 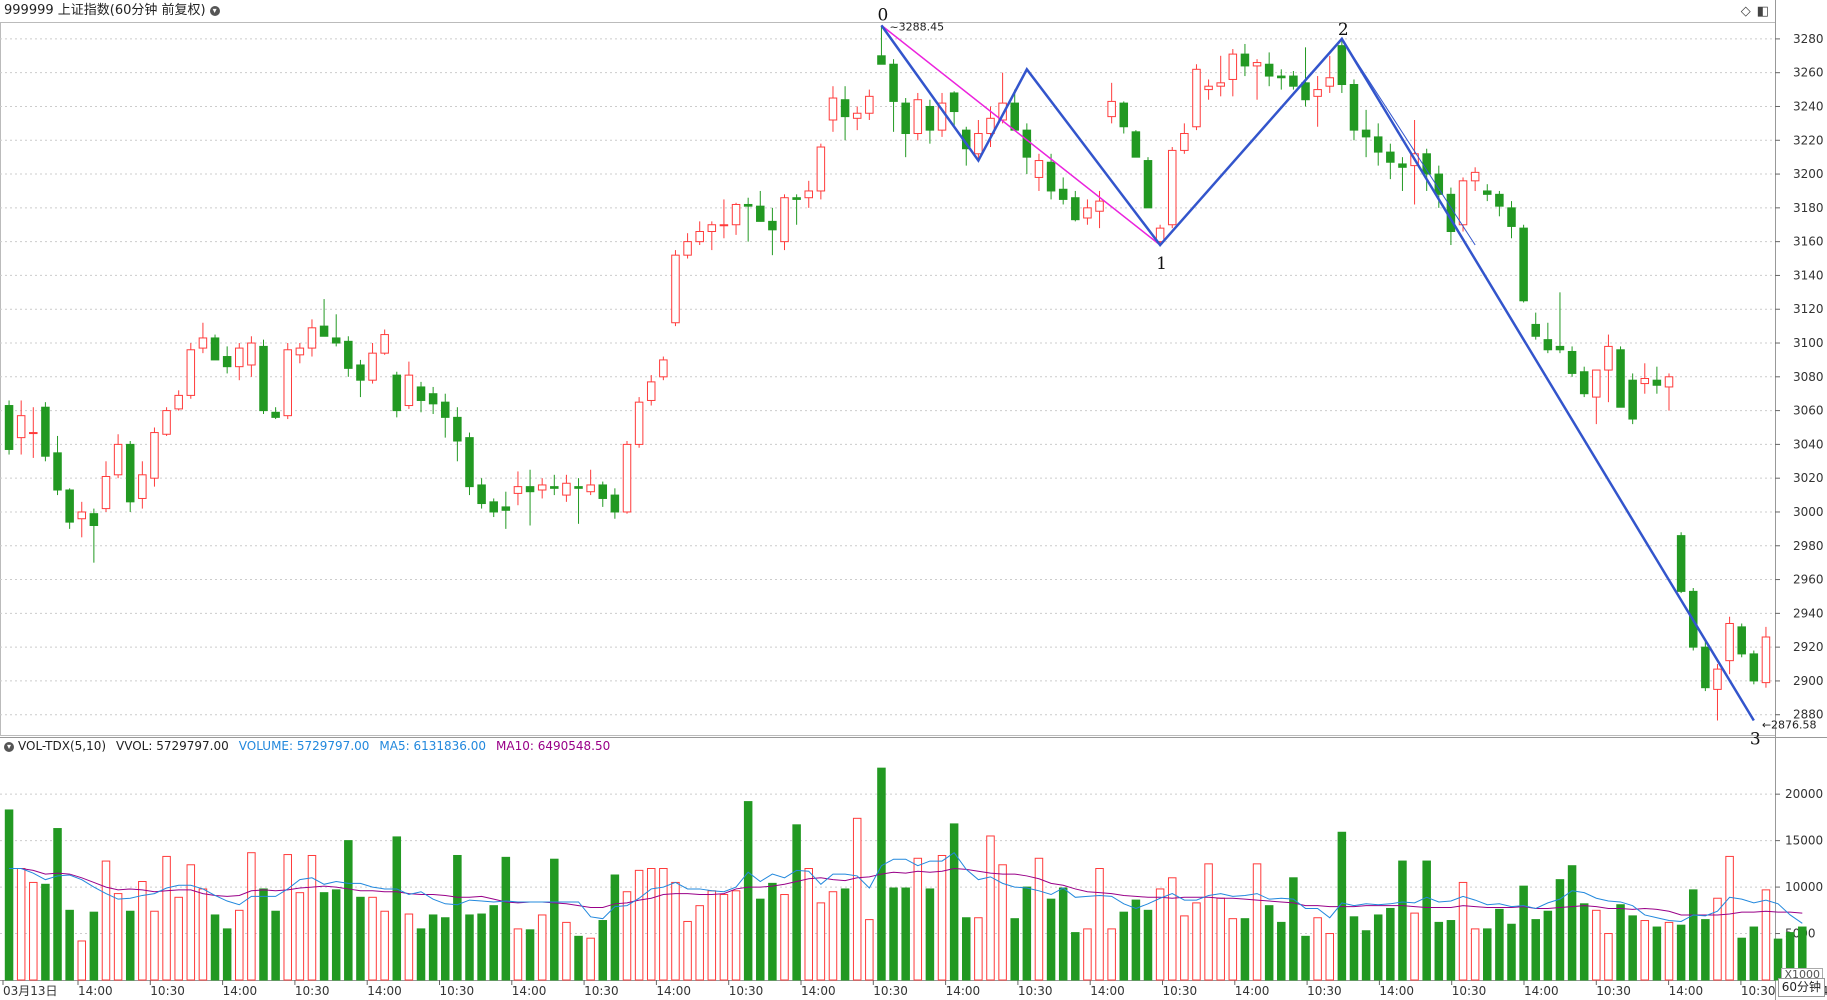 What do you see at coordinates (30, 991) in the screenshot?
I see `time-tick-label: 03月13日` at bounding box center [30, 991].